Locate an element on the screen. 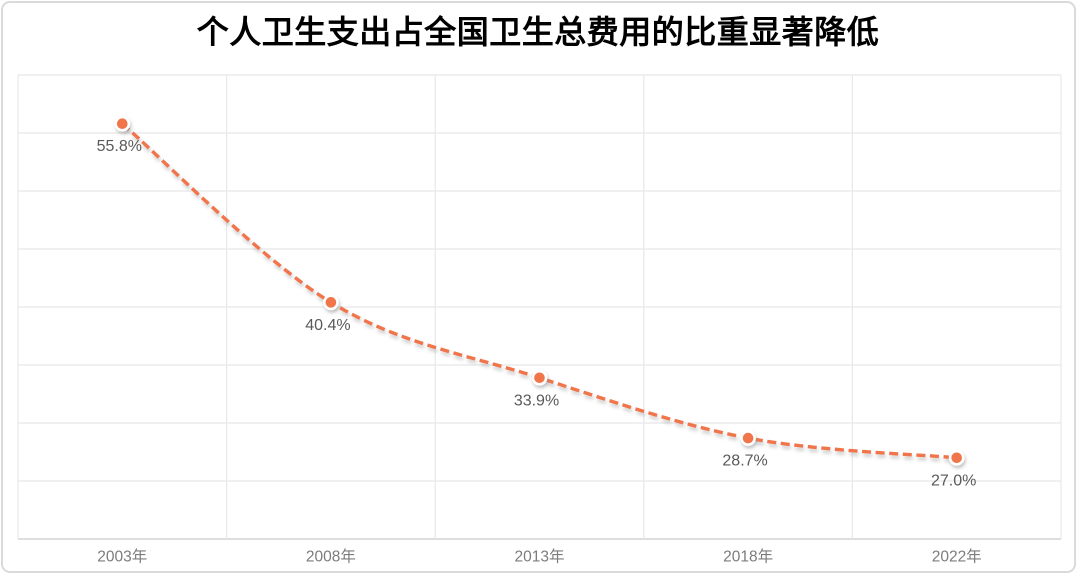 This screenshot has width=1080, height=588. x-axis-label-2022年: 2022年 is located at coordinates (957, 557).